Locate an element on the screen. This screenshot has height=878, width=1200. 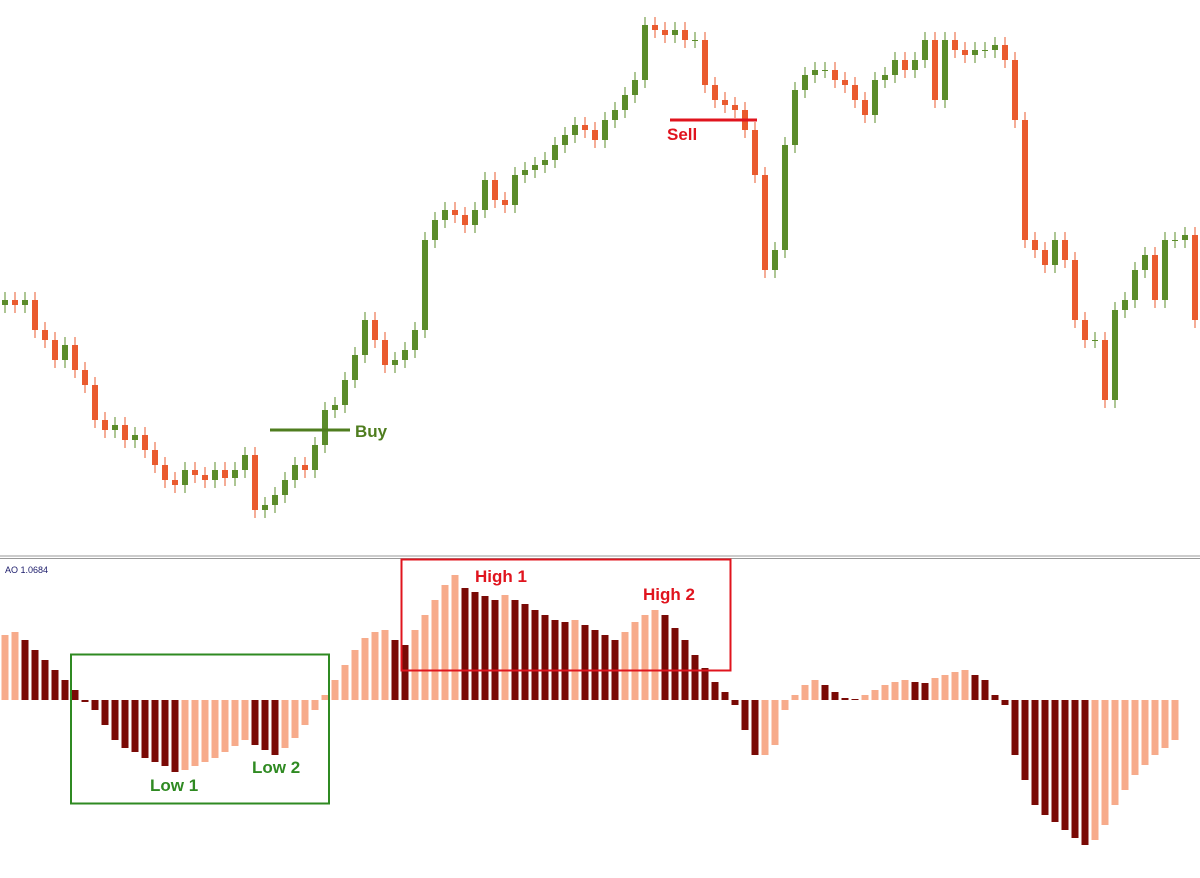
low-box is located at coordinates (200, 729).